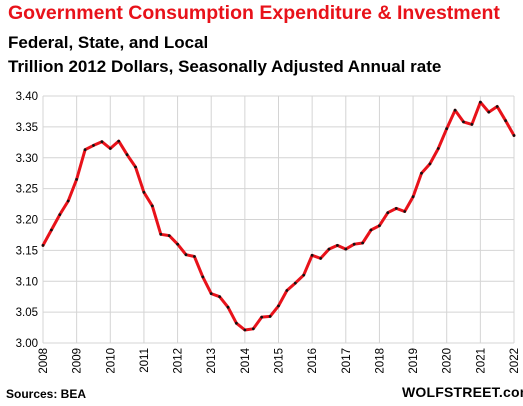 The width and height of the screenshot is (523, 406). I want to click on source-note: Sources: BEA, so click(46, 394).